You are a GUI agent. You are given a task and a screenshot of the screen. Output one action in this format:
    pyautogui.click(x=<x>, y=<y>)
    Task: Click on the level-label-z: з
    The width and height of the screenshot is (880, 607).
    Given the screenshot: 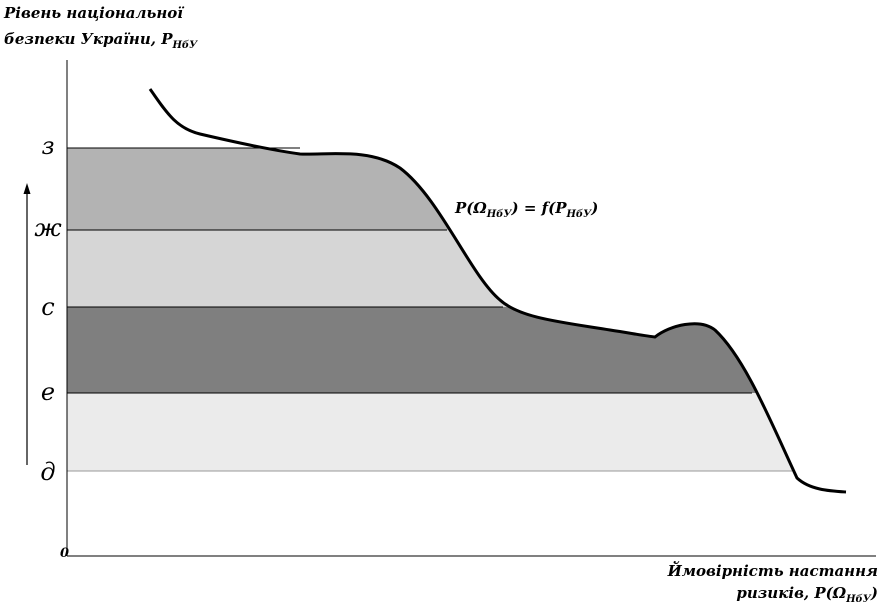 What is the action you would take?
    pyautogui.click(x=48, y=146)
    